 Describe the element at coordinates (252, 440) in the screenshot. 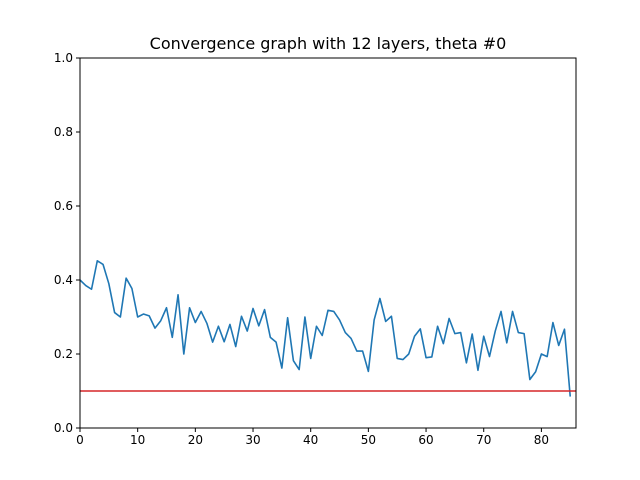

I see `x-tick-label: 30` at that location.